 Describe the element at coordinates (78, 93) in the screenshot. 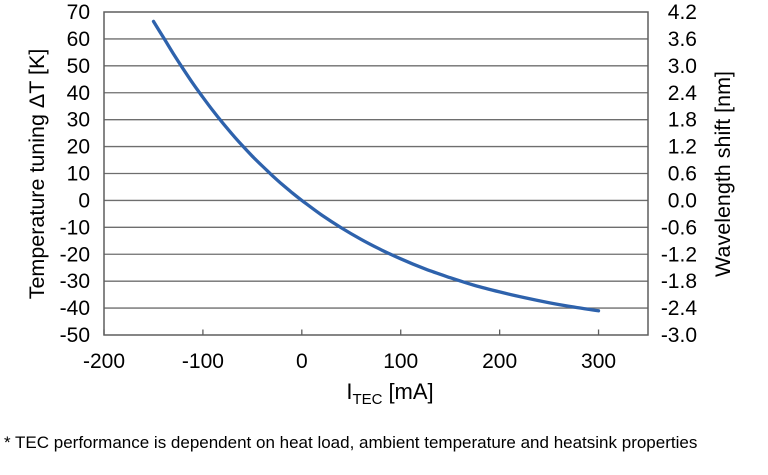

I see `y-left-tick-label: 40` at that location.